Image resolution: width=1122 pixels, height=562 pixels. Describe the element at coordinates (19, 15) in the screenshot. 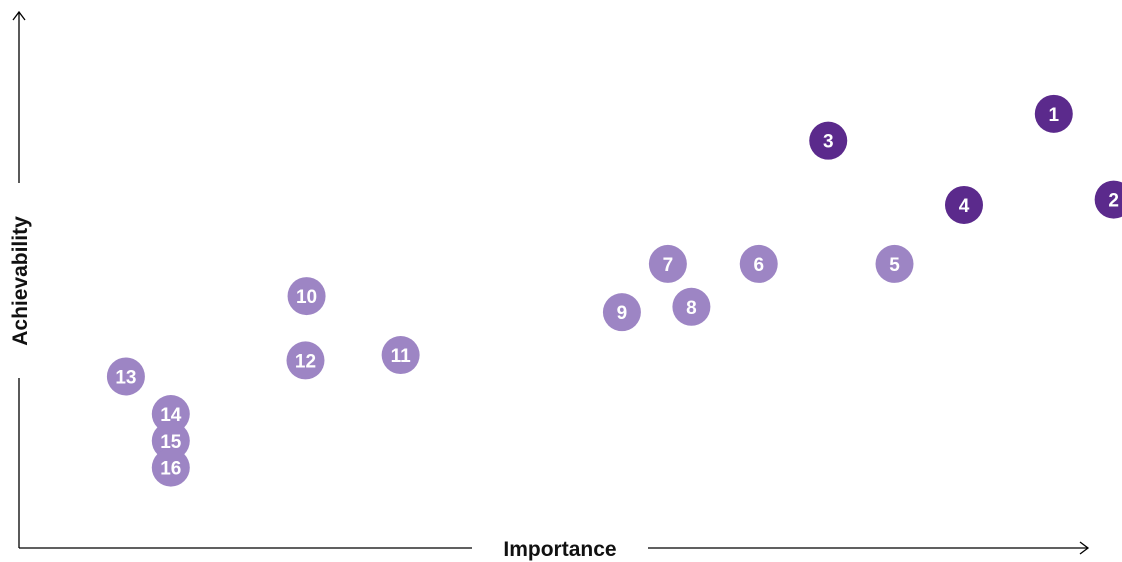

I see `y-axis-arrowhead` at that location.